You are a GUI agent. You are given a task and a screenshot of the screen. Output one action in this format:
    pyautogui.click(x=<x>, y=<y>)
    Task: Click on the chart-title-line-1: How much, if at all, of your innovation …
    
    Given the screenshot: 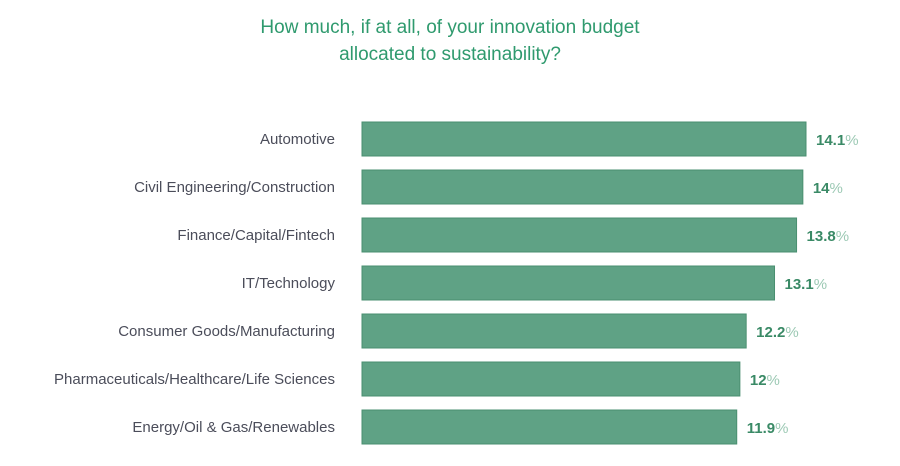 What is the action you would take?
    pyautogui.click(x=450, y=27)
    